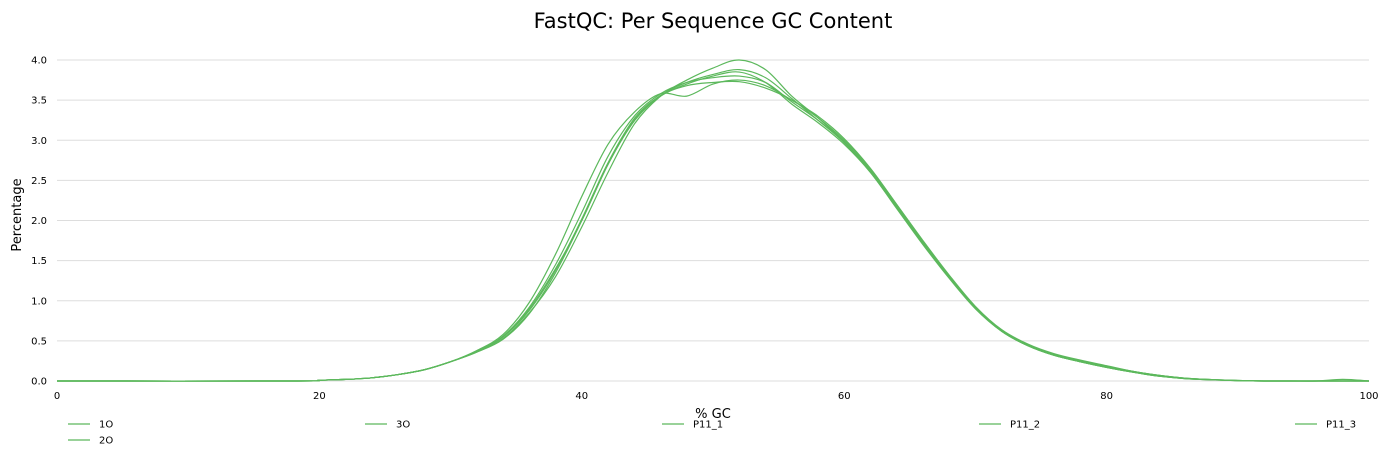  I want to click on x-tick-label: 100, so click(1368, 396).